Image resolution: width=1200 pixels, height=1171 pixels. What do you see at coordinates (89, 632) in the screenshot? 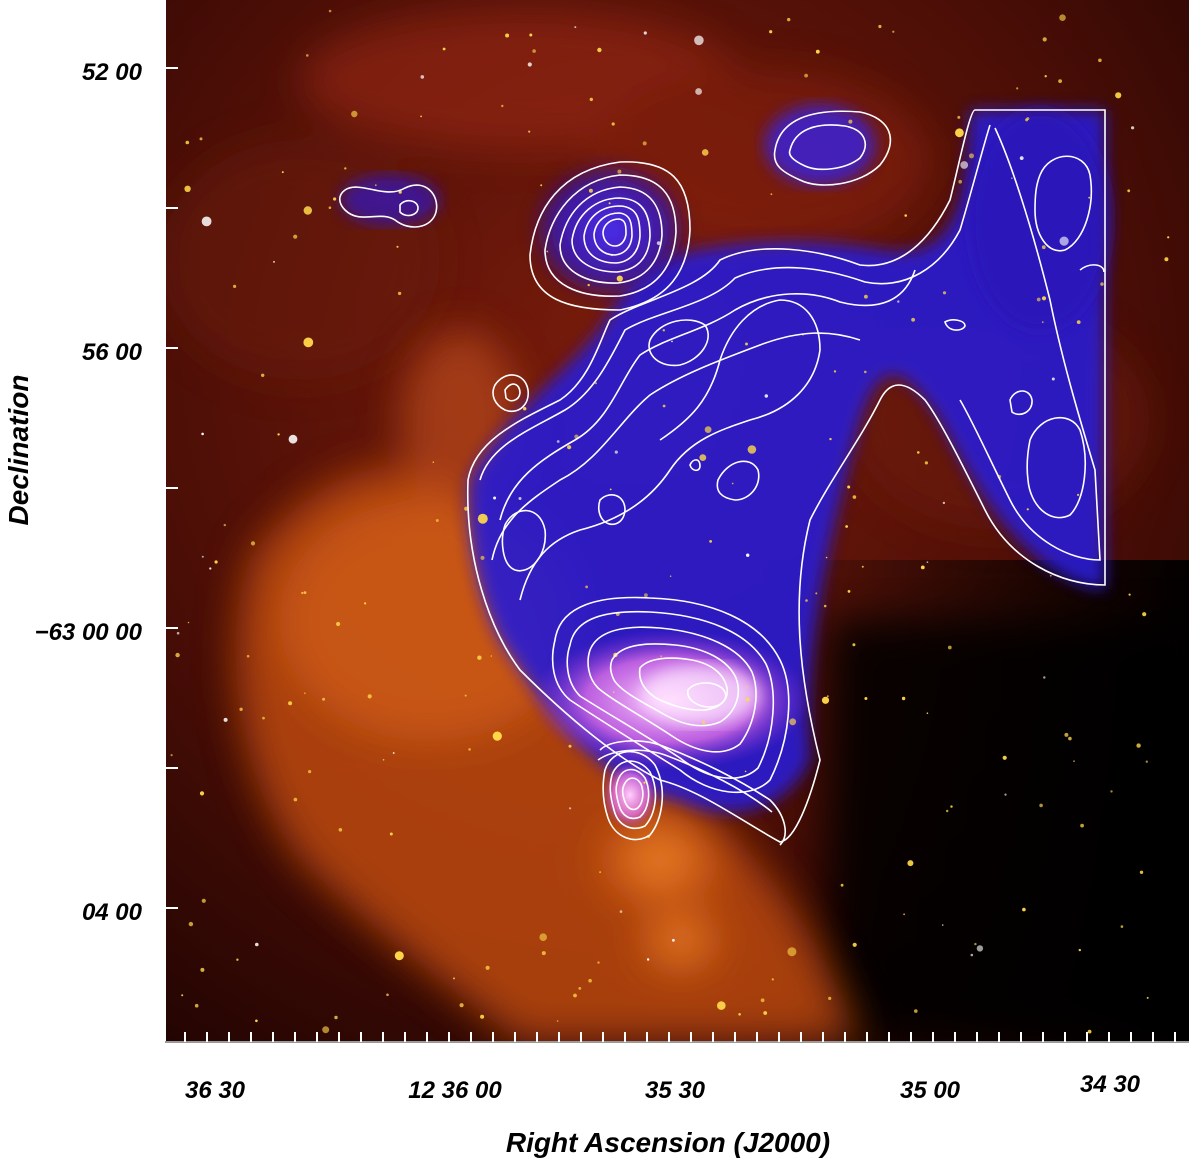
I see `y-tick-label: −63 00 00` at bounding box center [89, 632].